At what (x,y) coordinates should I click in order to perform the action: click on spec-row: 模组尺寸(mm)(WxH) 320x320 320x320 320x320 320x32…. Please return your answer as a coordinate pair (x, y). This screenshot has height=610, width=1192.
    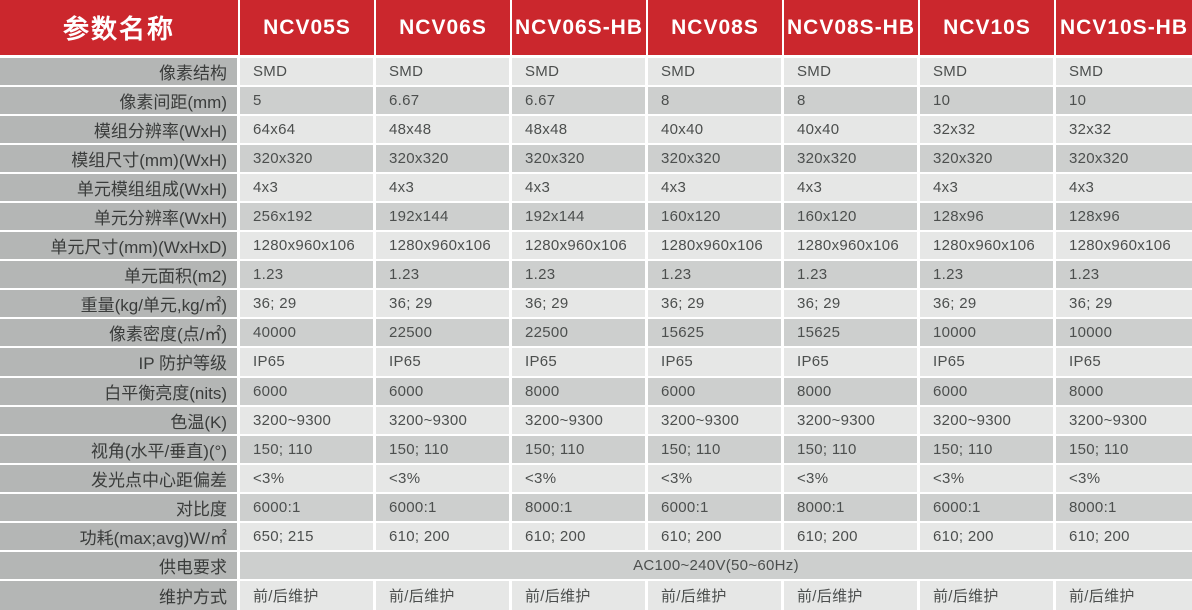
    Looking at the image, I should click on (596, 160).